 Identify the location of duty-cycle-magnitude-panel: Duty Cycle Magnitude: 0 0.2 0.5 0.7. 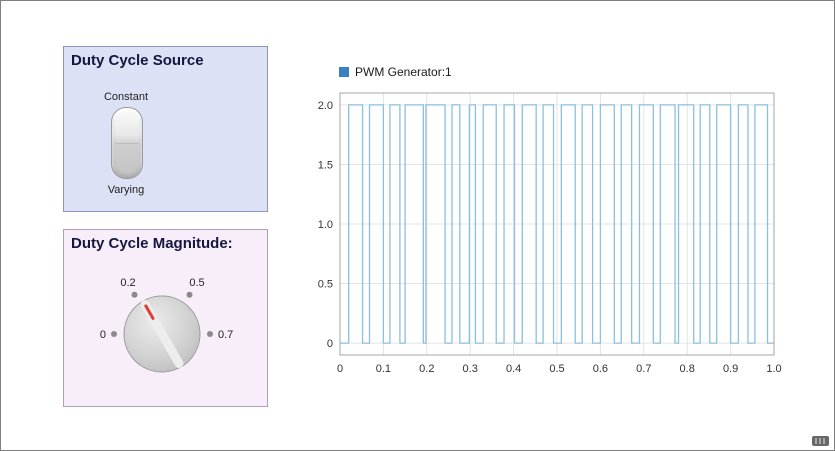
(165, 318).